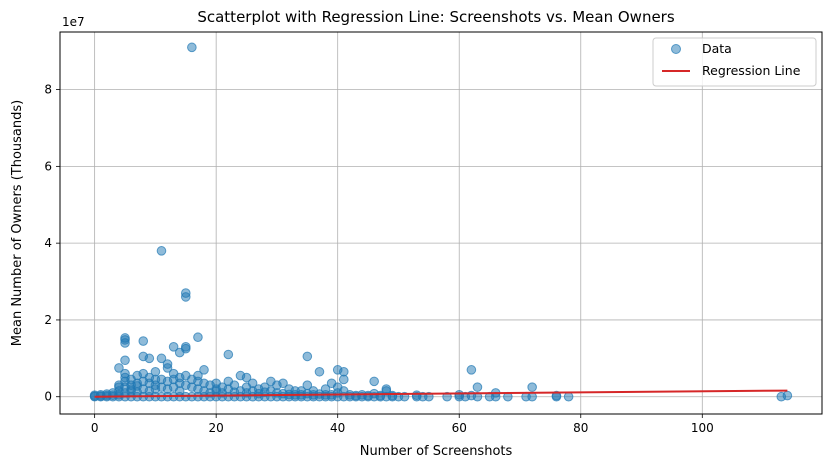 This screenshot has height=468, width=833. Describe the element at coordinates (580, 428) in the screenshot. I see `x-tick-label: 80` at that location.